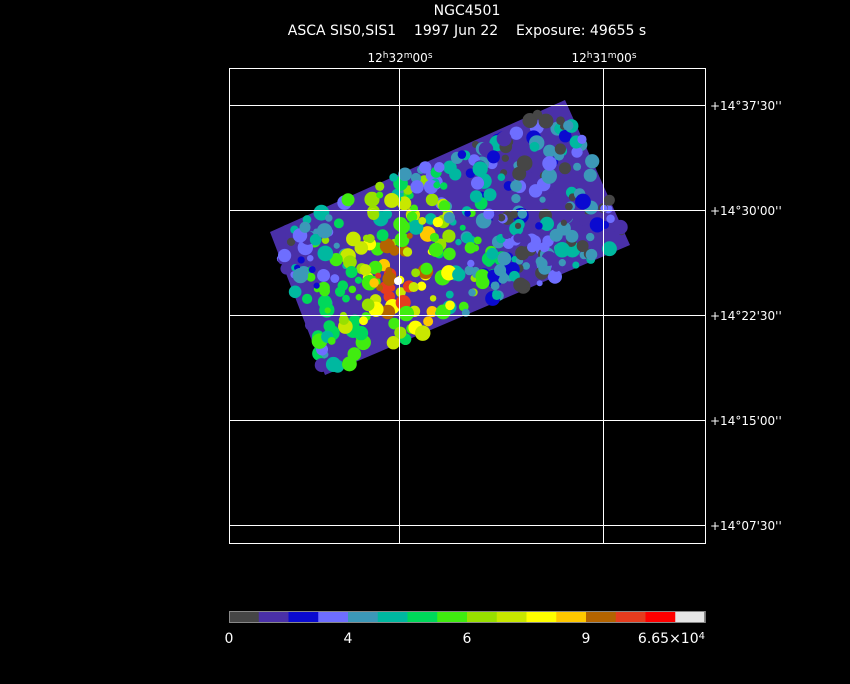 This screenshot has height=684, width=850. Describe the element at coordinates (467, 11) in the screenshot. I see `title: NGC4501` at that location.